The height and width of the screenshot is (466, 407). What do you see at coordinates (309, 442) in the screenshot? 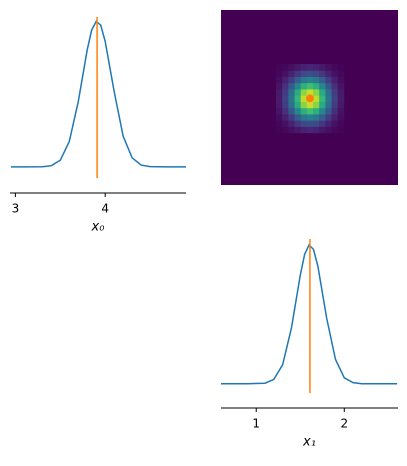
I see `x-axis-label: x₁` at bounding box center [309, 442].